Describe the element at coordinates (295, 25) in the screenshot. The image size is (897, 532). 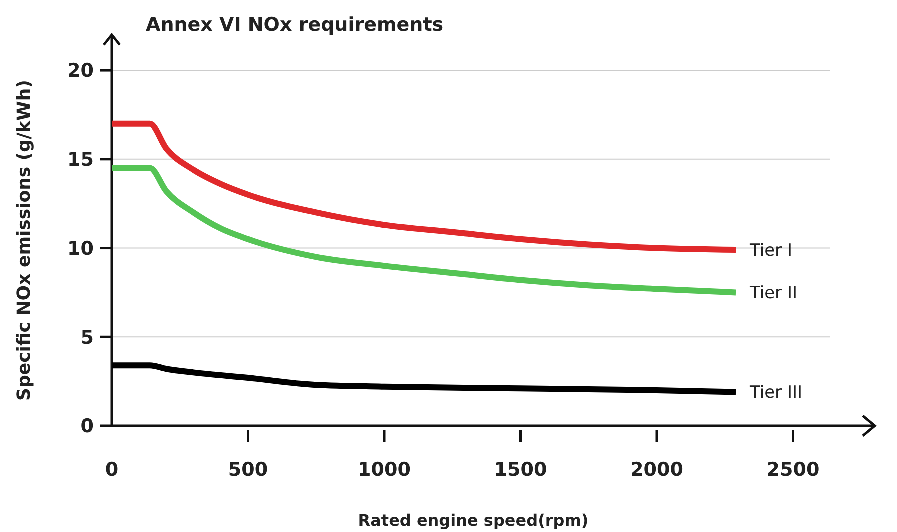
I see `chart-title: Annex VI NOx requirements` at that location.